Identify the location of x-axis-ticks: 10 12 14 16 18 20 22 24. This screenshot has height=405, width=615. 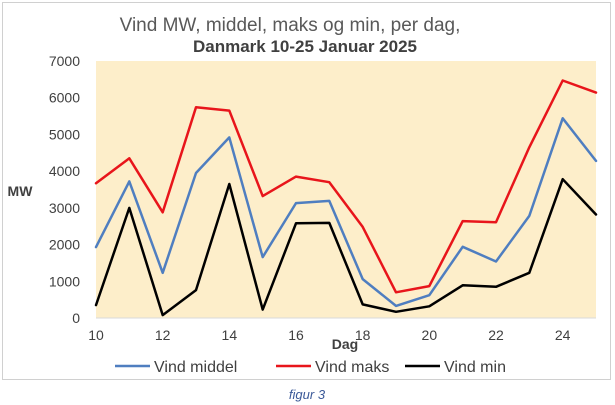
(329, 335).